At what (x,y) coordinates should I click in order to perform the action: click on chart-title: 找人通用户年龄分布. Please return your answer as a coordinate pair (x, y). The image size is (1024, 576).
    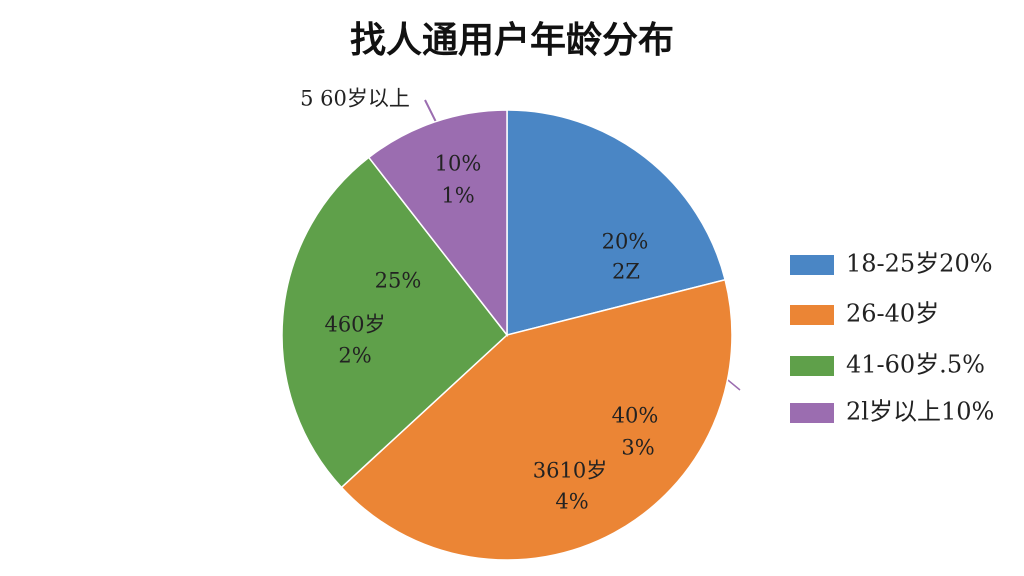
    Looking at the image, I should click on (512, 40).